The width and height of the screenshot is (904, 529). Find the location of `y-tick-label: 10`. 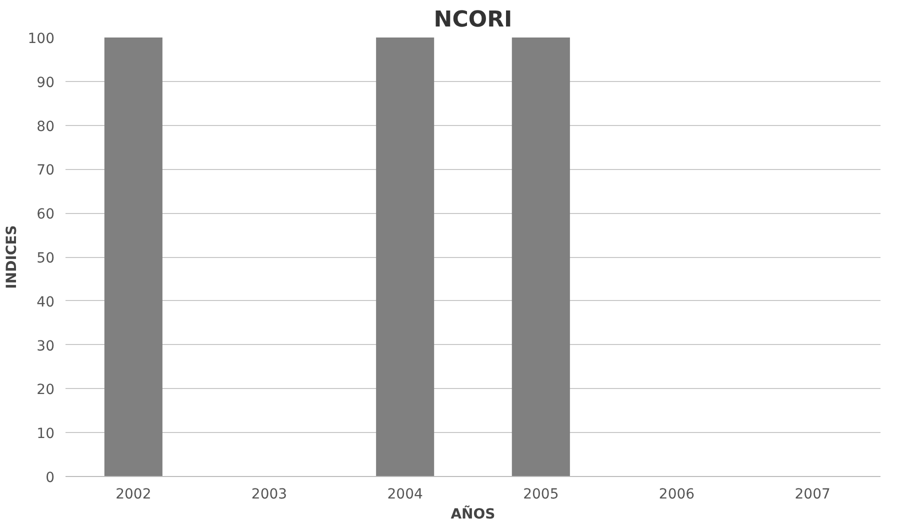

y-tick-label: 10 is located at coordinates (45, 434).